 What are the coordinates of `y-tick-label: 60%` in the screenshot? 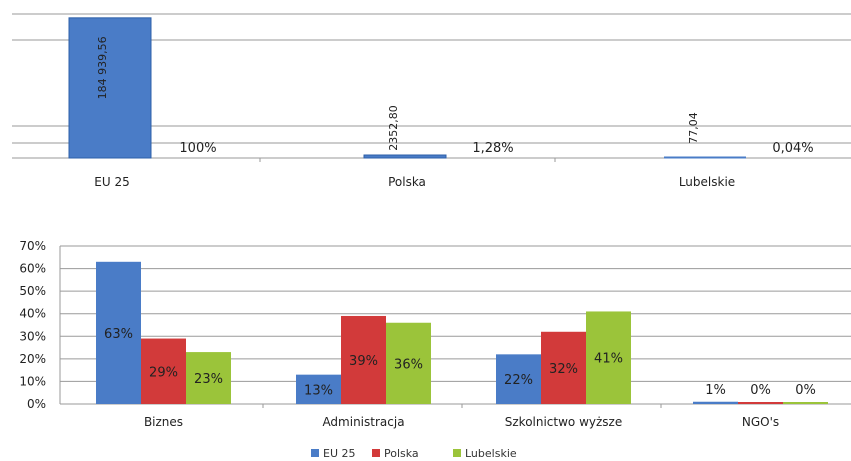 It's located at (32, 269).